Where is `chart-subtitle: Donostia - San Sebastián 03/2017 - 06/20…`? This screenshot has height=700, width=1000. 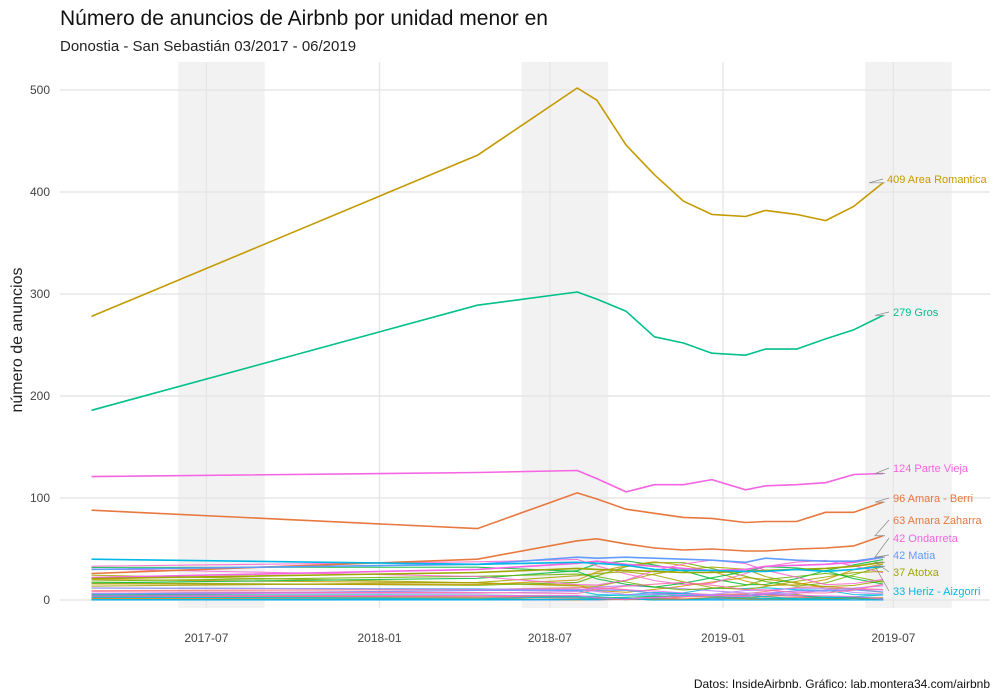
chart-subtitle: Donostia - San Sebastián 03/2017 - 06/20… is located at coordinates (208, 46).